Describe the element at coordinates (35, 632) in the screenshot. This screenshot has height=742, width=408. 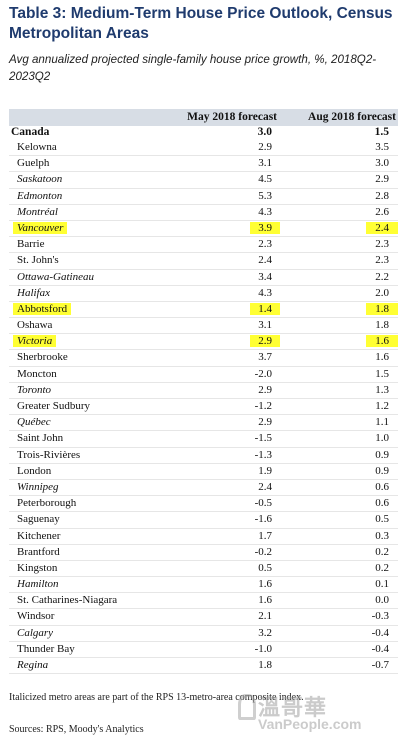
I see `metro-name: Calgary` at that location.